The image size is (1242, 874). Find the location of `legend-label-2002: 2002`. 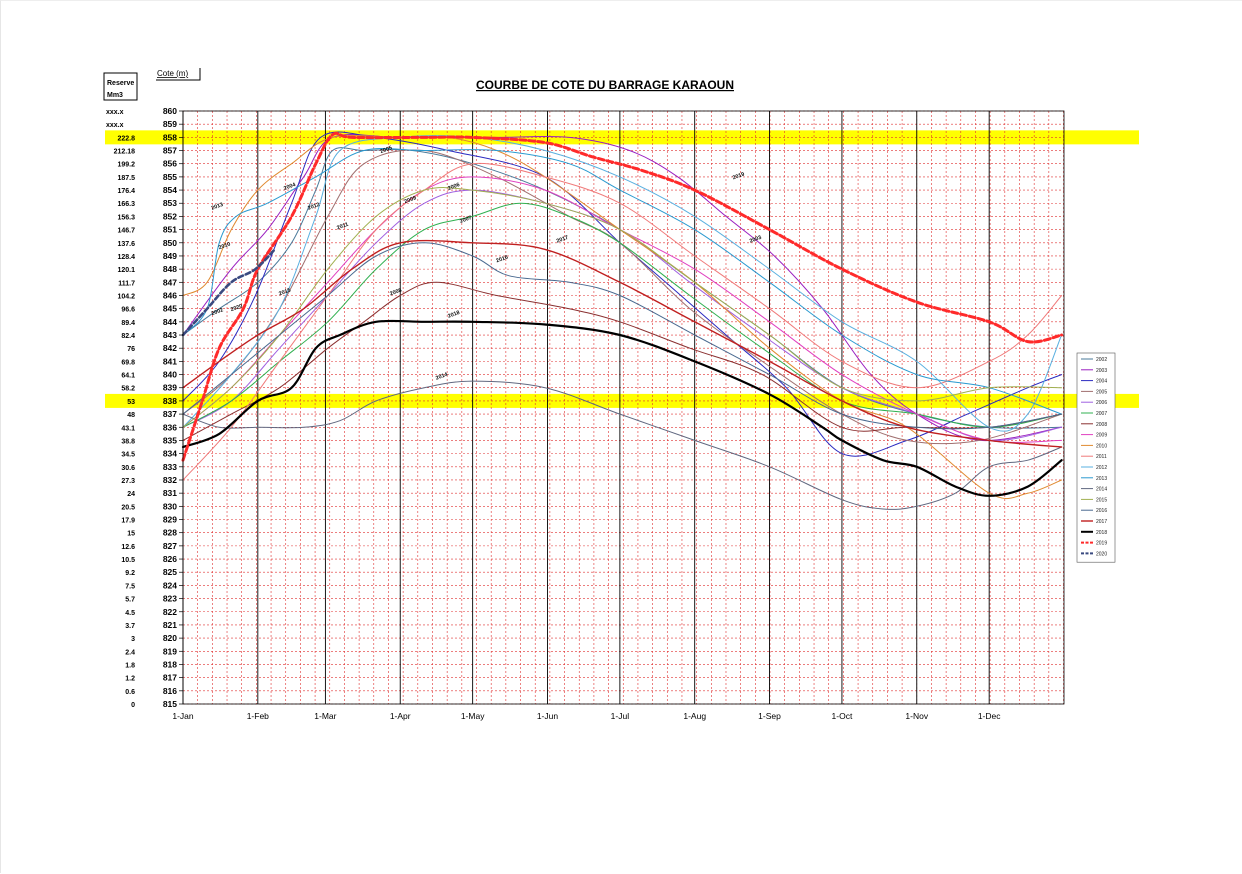

legend-label-2002: 2002 is located at coordinates (1101, 360).